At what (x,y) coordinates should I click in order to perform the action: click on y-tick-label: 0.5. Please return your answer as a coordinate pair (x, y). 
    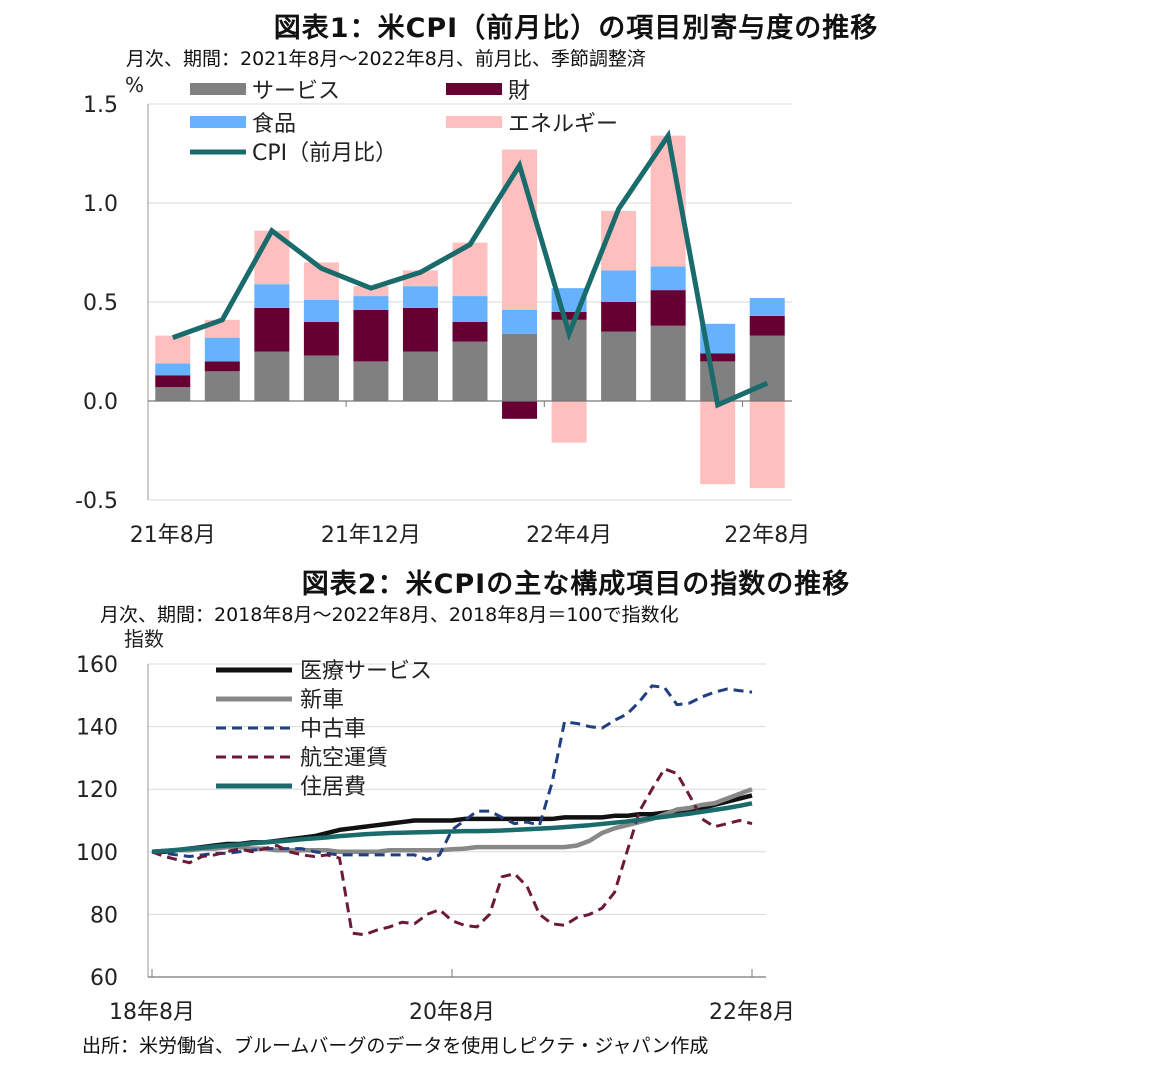
    Looking at the image, I should click on (100, 303).